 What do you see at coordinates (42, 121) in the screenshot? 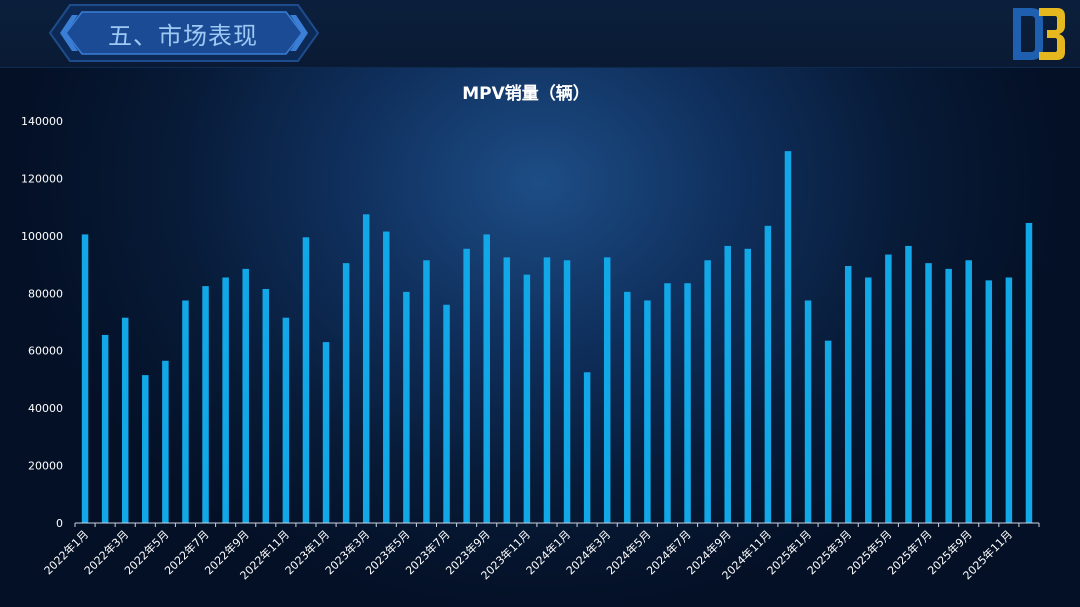
I see `y-tick-label: 140000` at bounding box center [42, 121].